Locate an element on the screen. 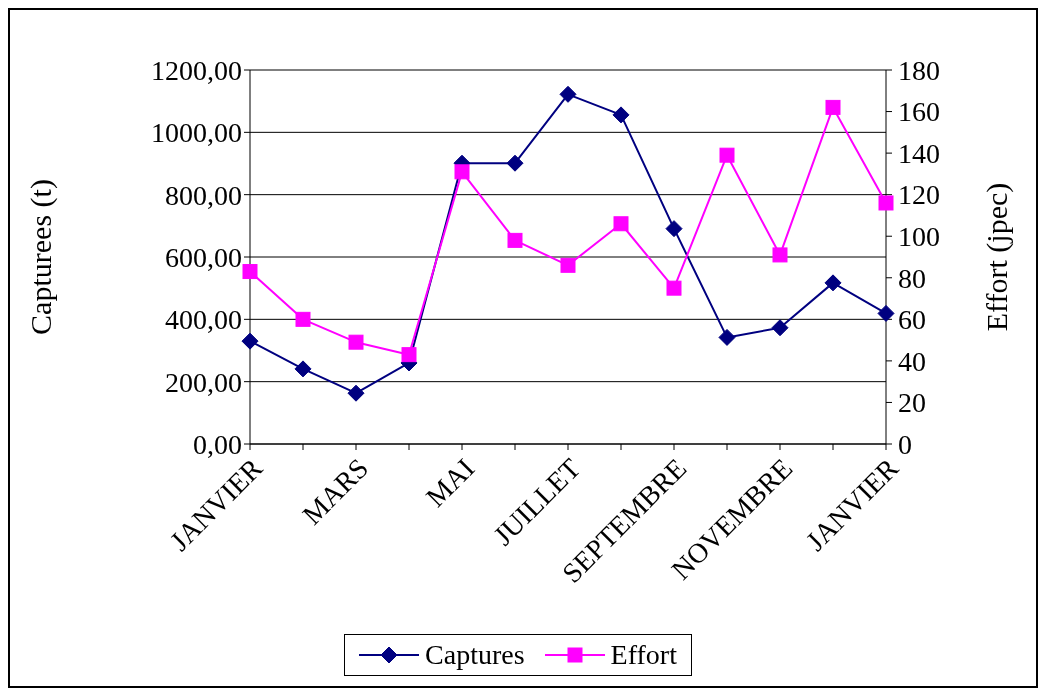 This screenshot has height=700, width=1050. y-tick-label: 200,00 is located at coordinates (203, 382).